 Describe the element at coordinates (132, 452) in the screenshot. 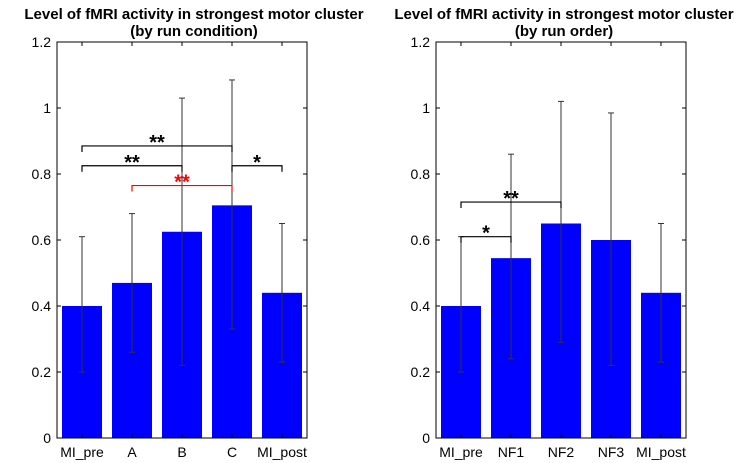

I see `x-tick-label: A` at that location.